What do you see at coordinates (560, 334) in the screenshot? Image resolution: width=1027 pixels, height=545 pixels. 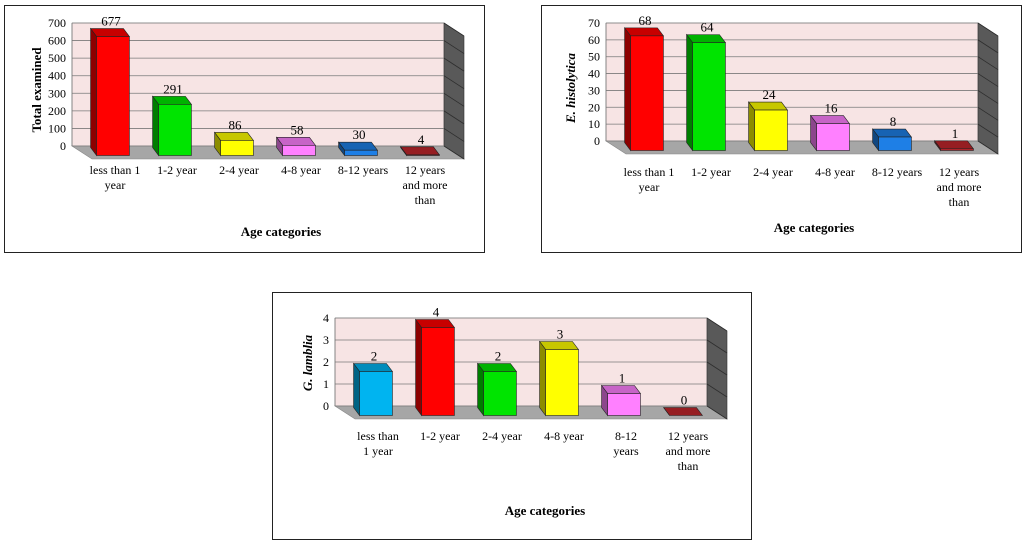 I see `data-label: 3` at bounding box center [560, 334].